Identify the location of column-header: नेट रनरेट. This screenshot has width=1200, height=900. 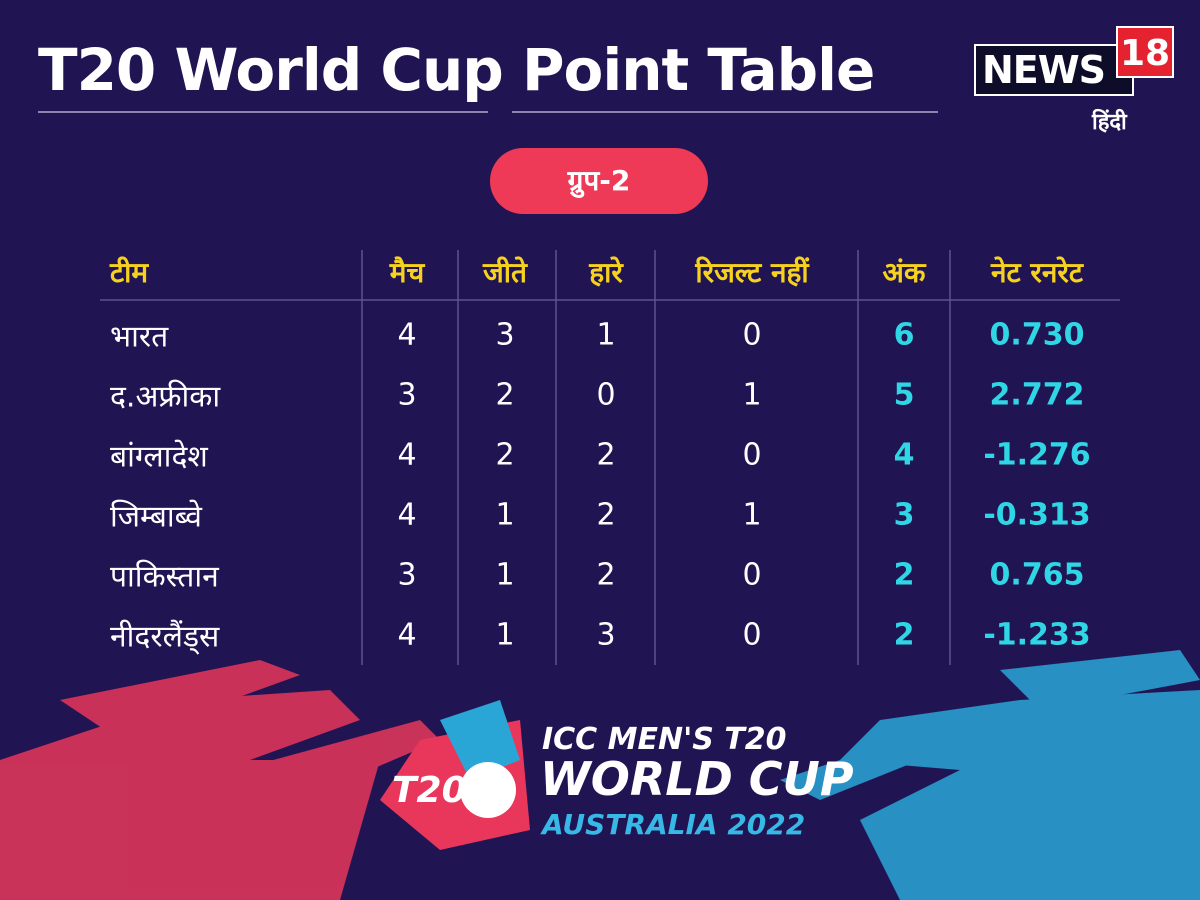
(1037, 272).